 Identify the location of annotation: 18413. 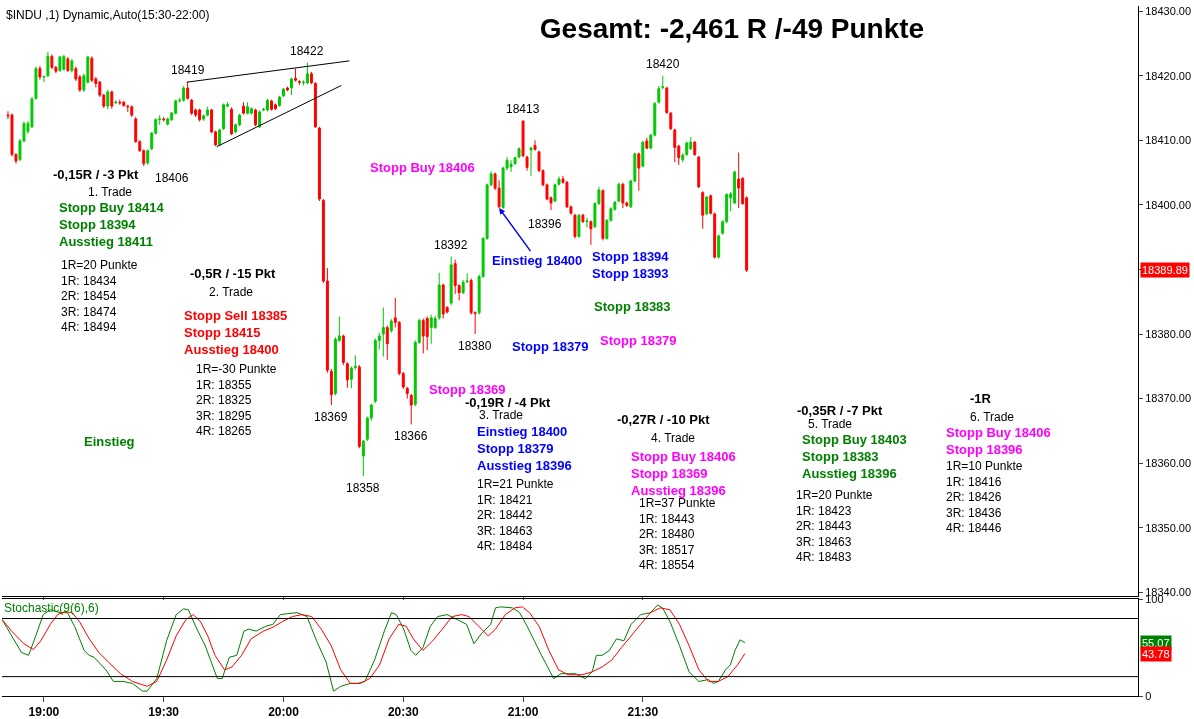
(523, 109).